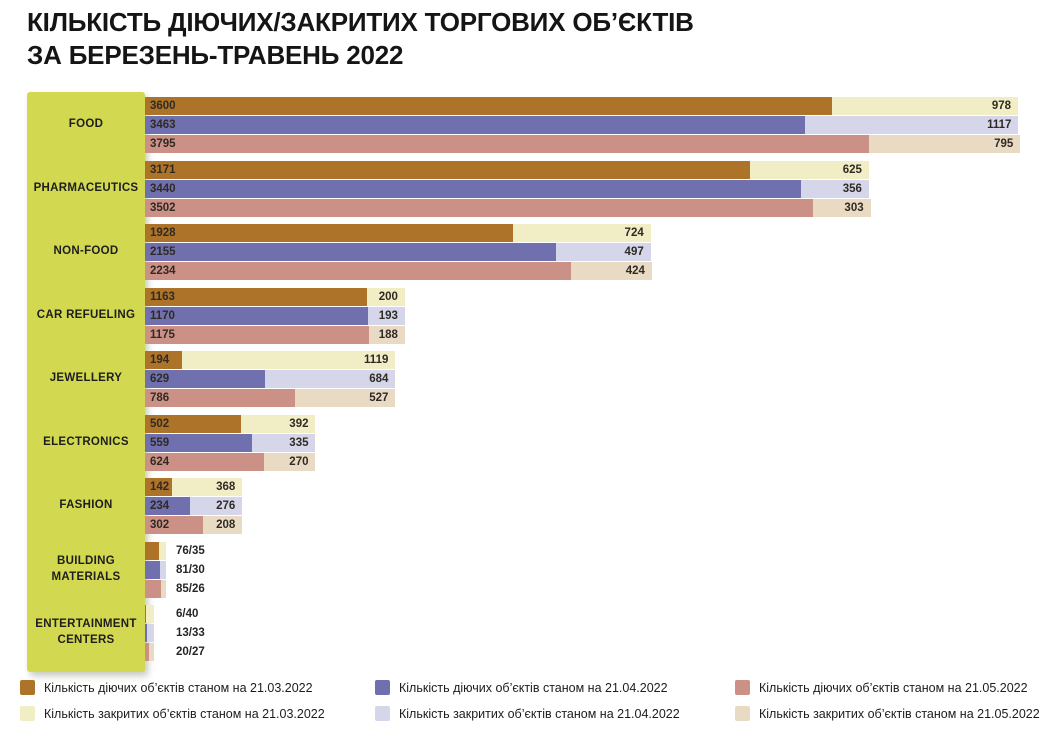  What do you see at coordinates (299, 461) in the screenshot?
I see `value-label-closed: 270` at bounding box center [299, 461].